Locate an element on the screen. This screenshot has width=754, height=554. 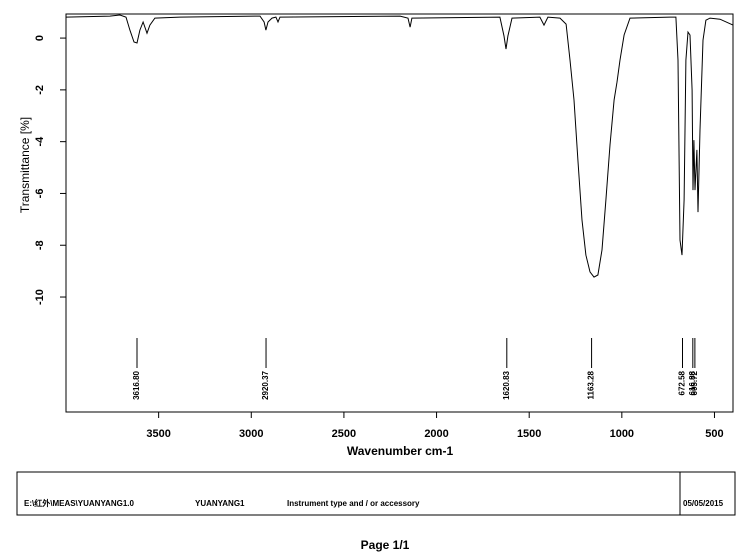
x-axis-label: Wavenumber cm-1 is located at coordinates (400, 451).